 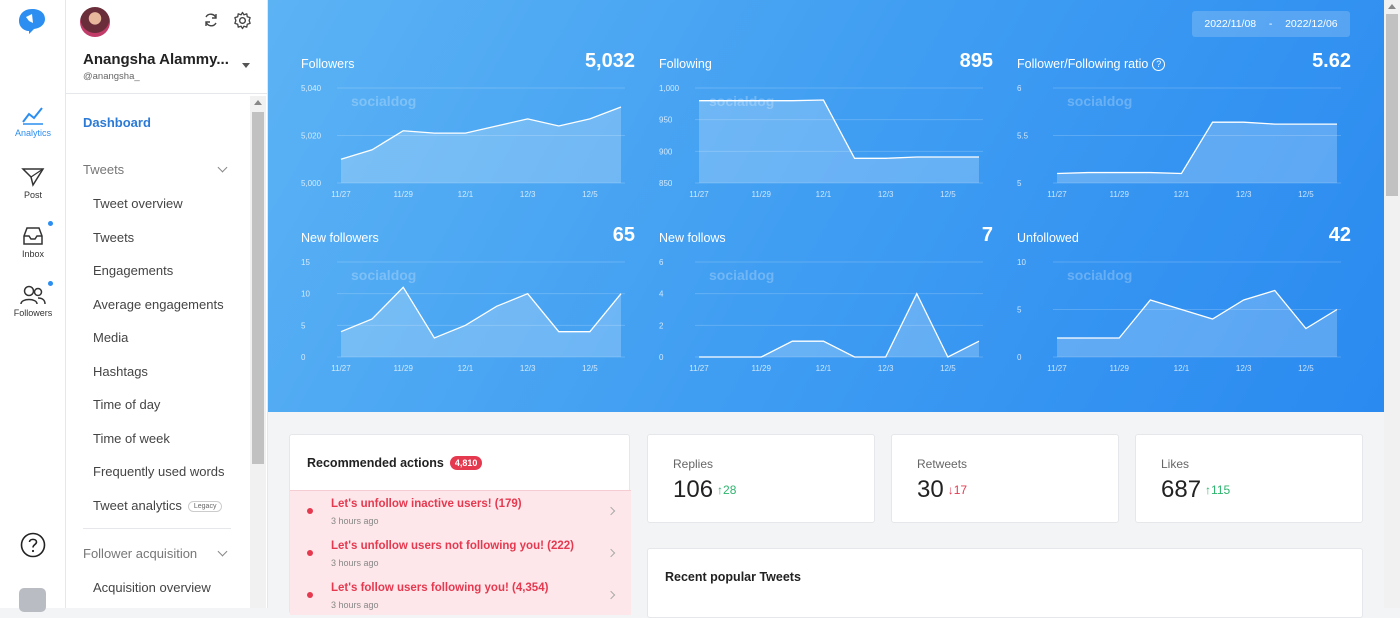 I want to click on x-tick-label: 12/1, so click(x=466, y=368).